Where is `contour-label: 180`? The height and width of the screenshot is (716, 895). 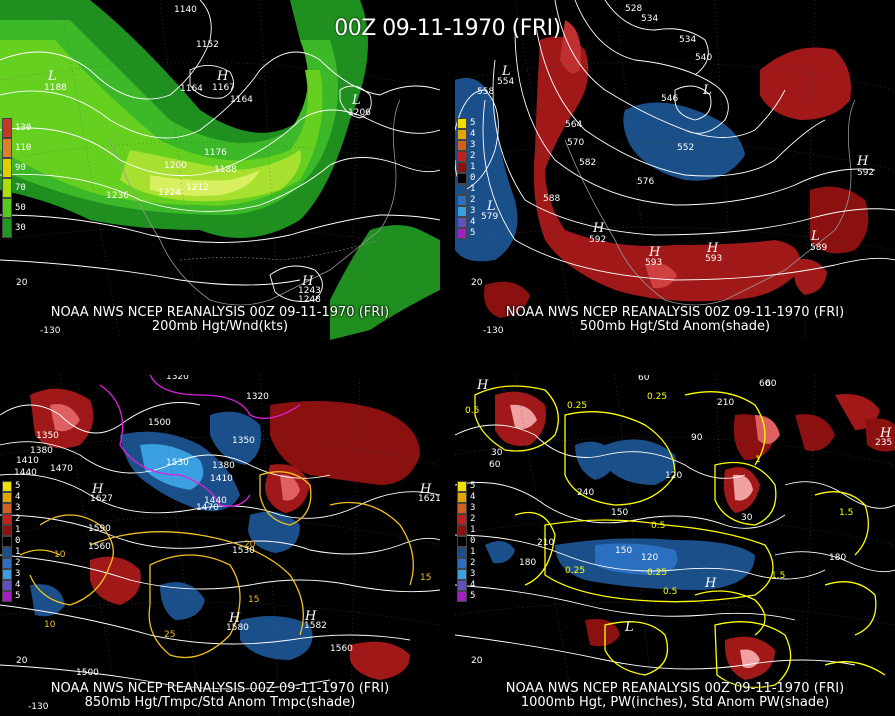
contour-label: 180 is located at coordinates (527, 563).